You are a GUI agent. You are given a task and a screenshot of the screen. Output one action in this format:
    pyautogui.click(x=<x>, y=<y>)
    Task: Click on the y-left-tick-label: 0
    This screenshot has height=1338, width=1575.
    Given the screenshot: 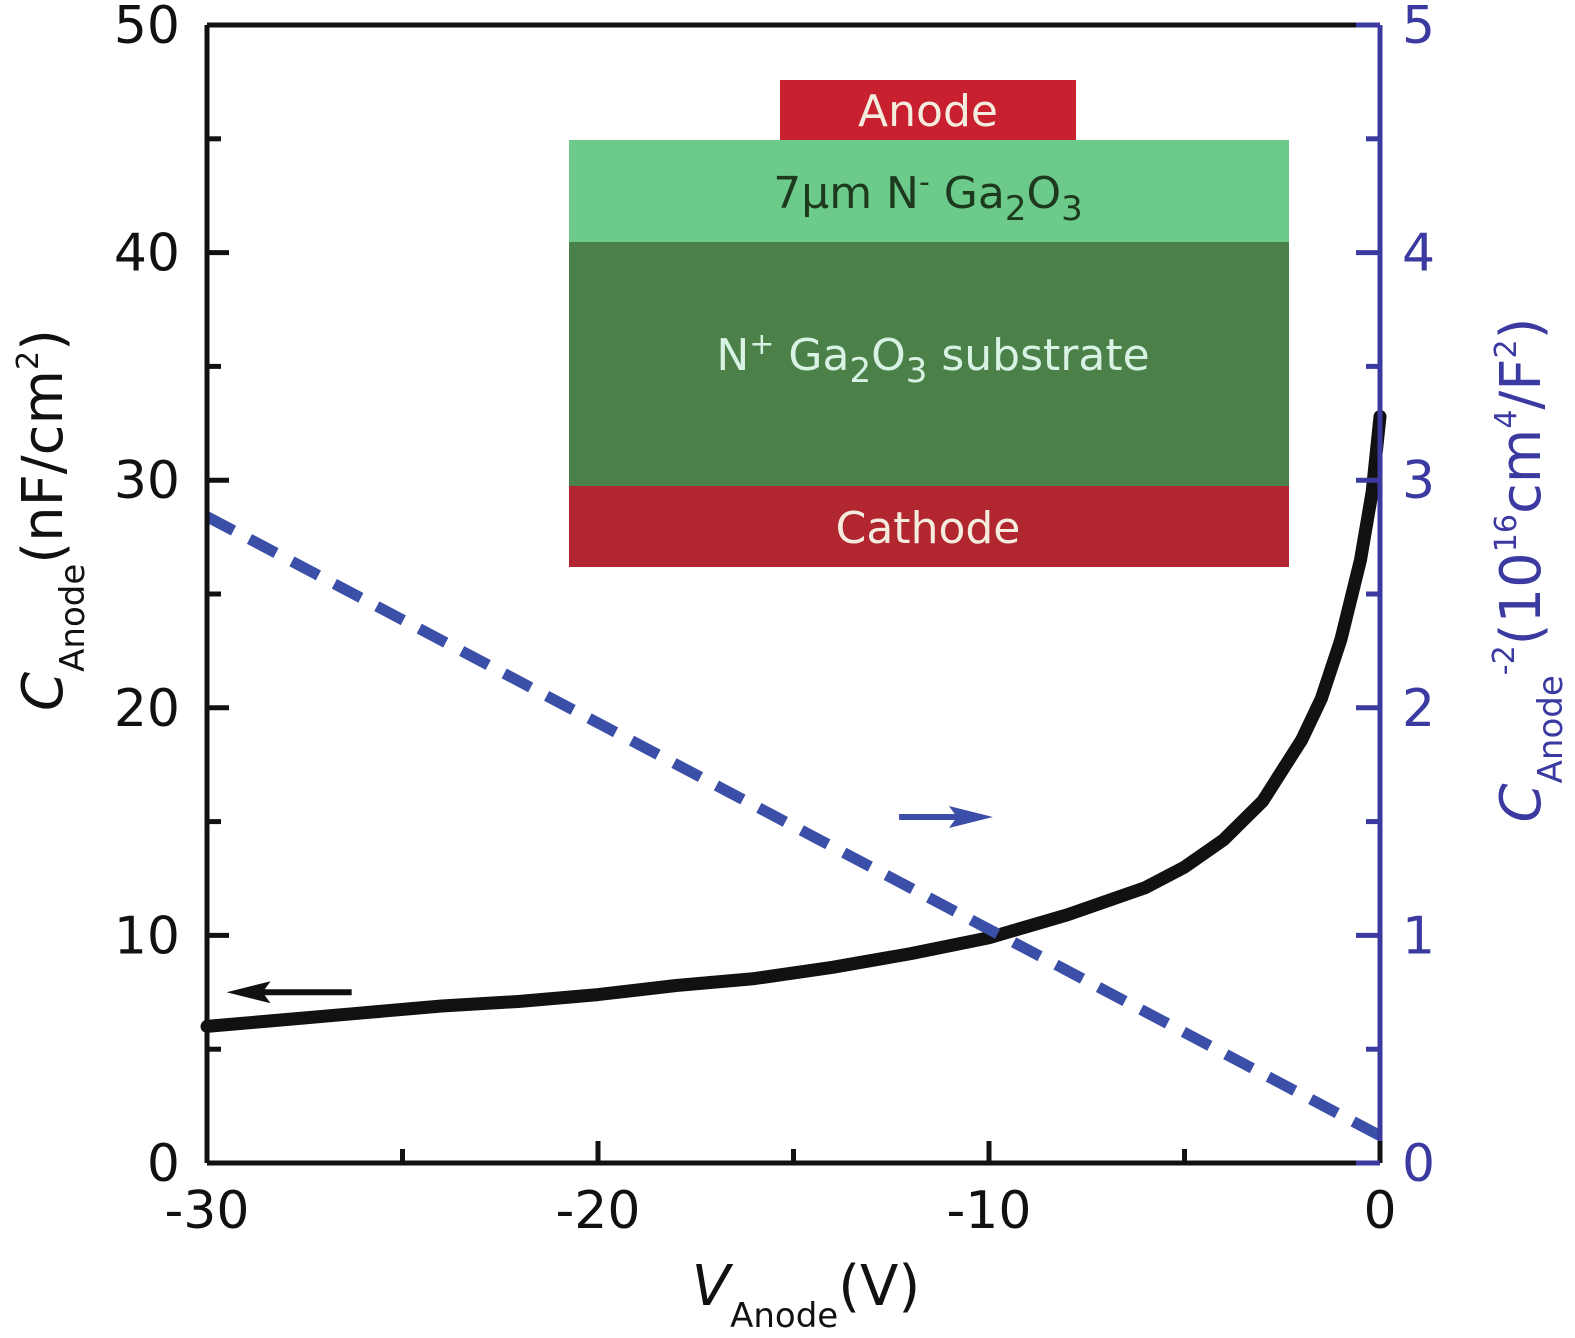 What is the action you would take?
    pyautogui.click(x=163, y=1164)
    